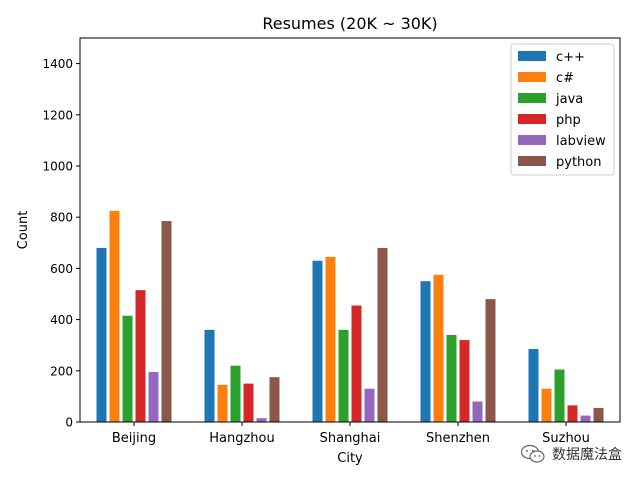  What do you see at coordinates (356, 363) in the screenshot?
I see `bar-php-shanghai` at bounding box center [356, 363].